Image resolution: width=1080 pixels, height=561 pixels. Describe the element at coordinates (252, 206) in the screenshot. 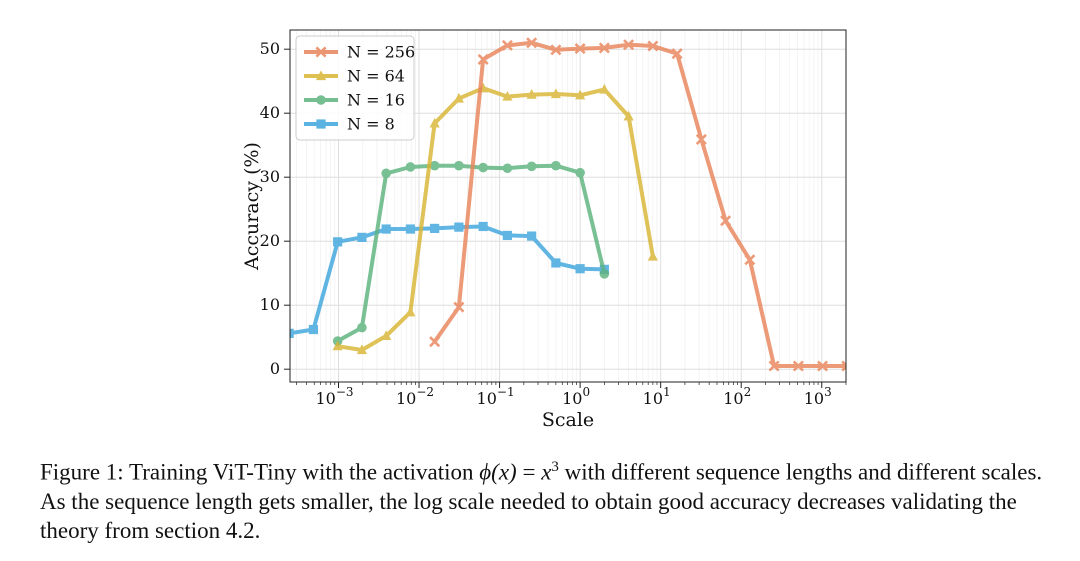

I see `y-axis-label: Accuracy (%)` at that location.